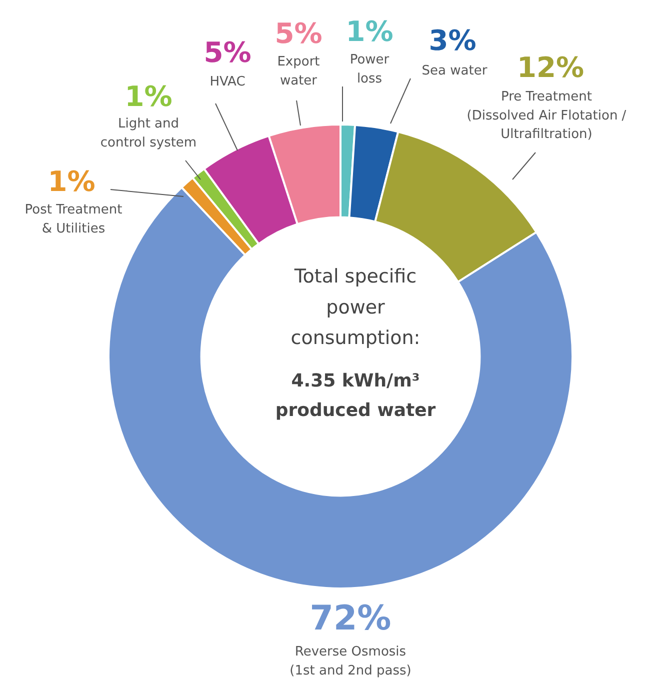  Describe the element at coordinates (73, 219) in the screenshot. I see `slice-label: Post Treatment & Utilities` at that location.